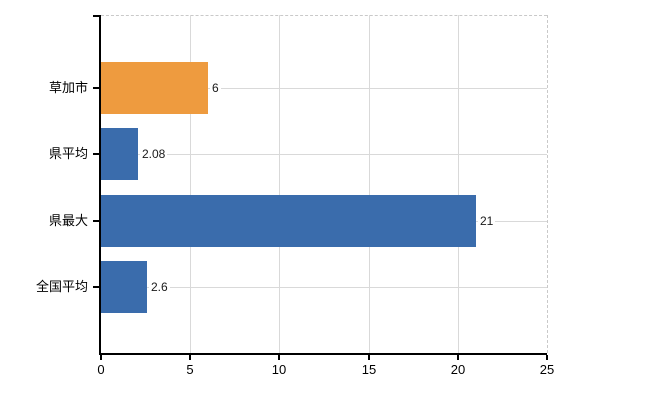 This screenshot has height=400, width=650. What do you see at coordinates (547, 184) in the screenshot?
I see `plot-right-border` at bounding box center [547, 184].